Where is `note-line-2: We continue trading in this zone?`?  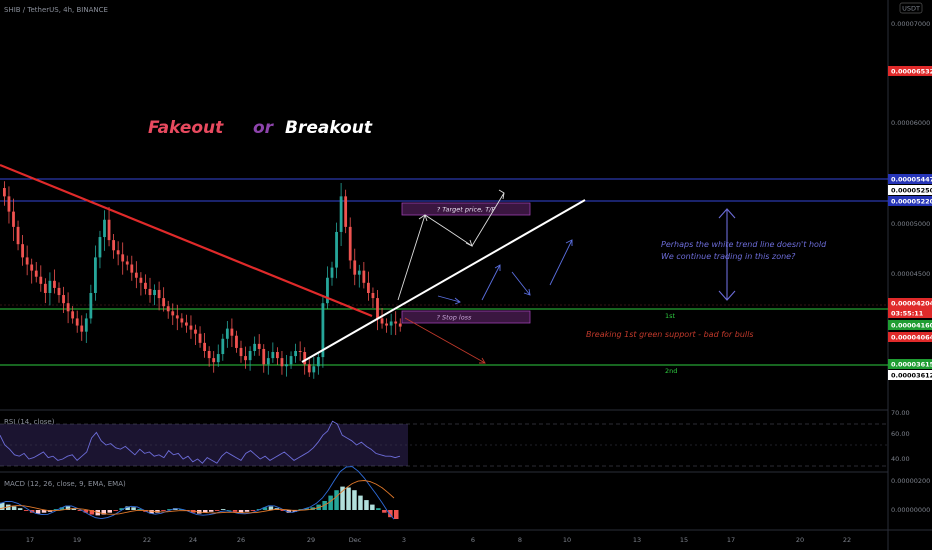
note-line-2: We continue trading in this zone? is located at coordinates (728, 256).